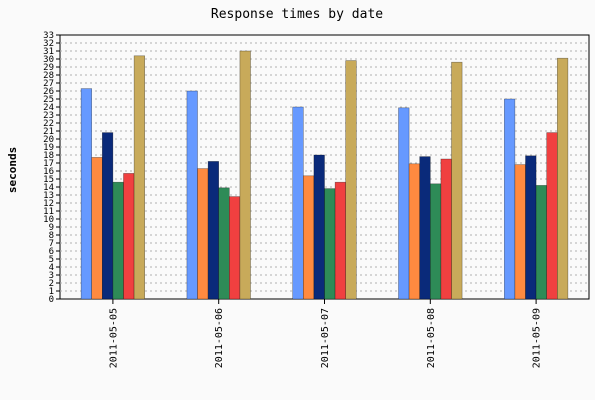 Image resolution: width=595 pixels, height=400 pixels. I want to click on x-tick-label: 2011-05-05, so click(113, 338).